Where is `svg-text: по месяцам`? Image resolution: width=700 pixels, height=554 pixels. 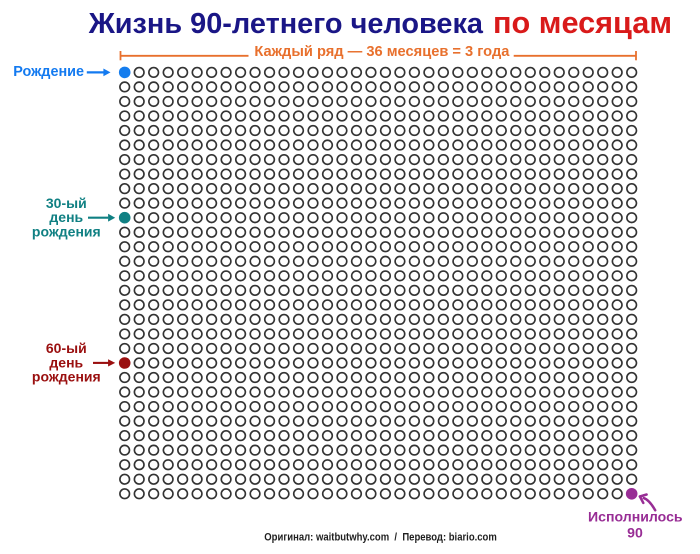
svg-text: по месяцам is located at coordinates (582, 23).